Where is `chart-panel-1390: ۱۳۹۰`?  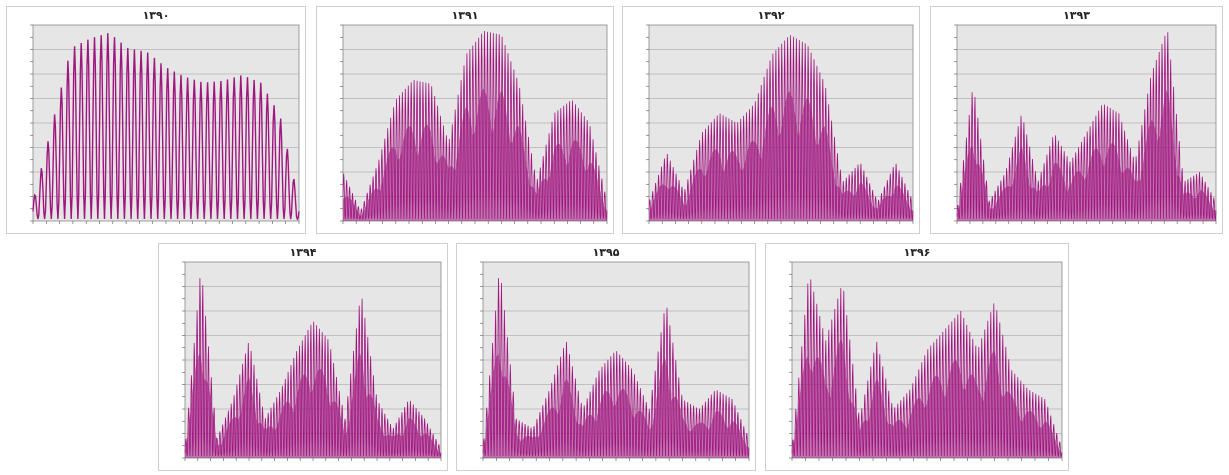
chart-panel-1390: ۱۳۹۰ is located at coordinates (156, 120).